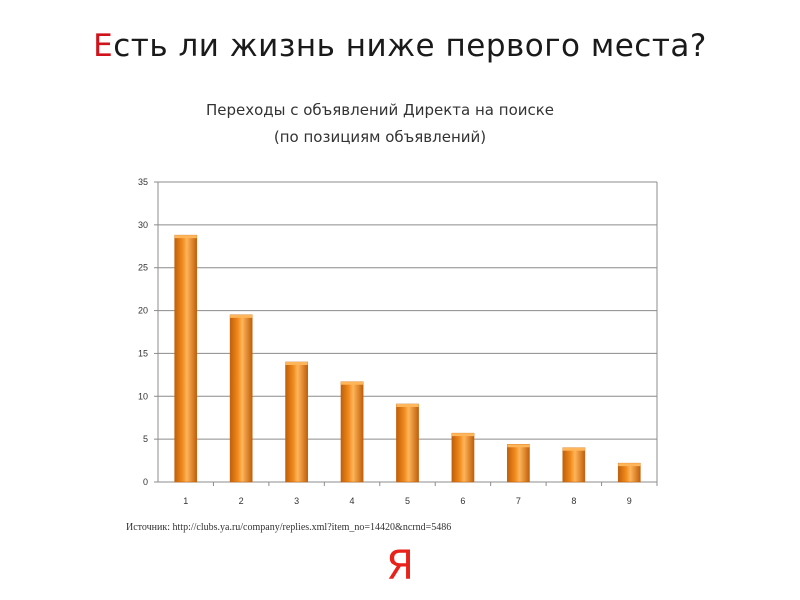 The height and width of the screenshot is (600, 800). I want to click on slide-title-first-letter: Е, so click(103, 46).